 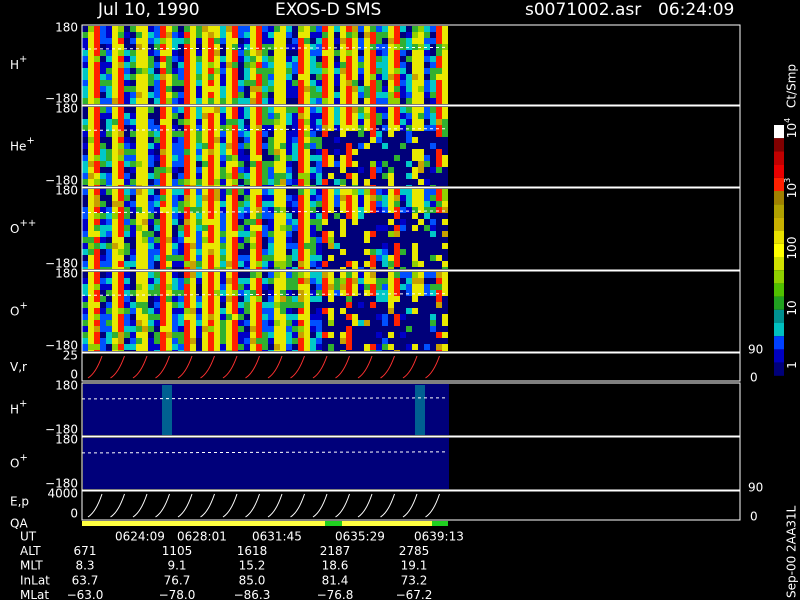 I want to click on colorbar-cell, so click(x=779, y=224).